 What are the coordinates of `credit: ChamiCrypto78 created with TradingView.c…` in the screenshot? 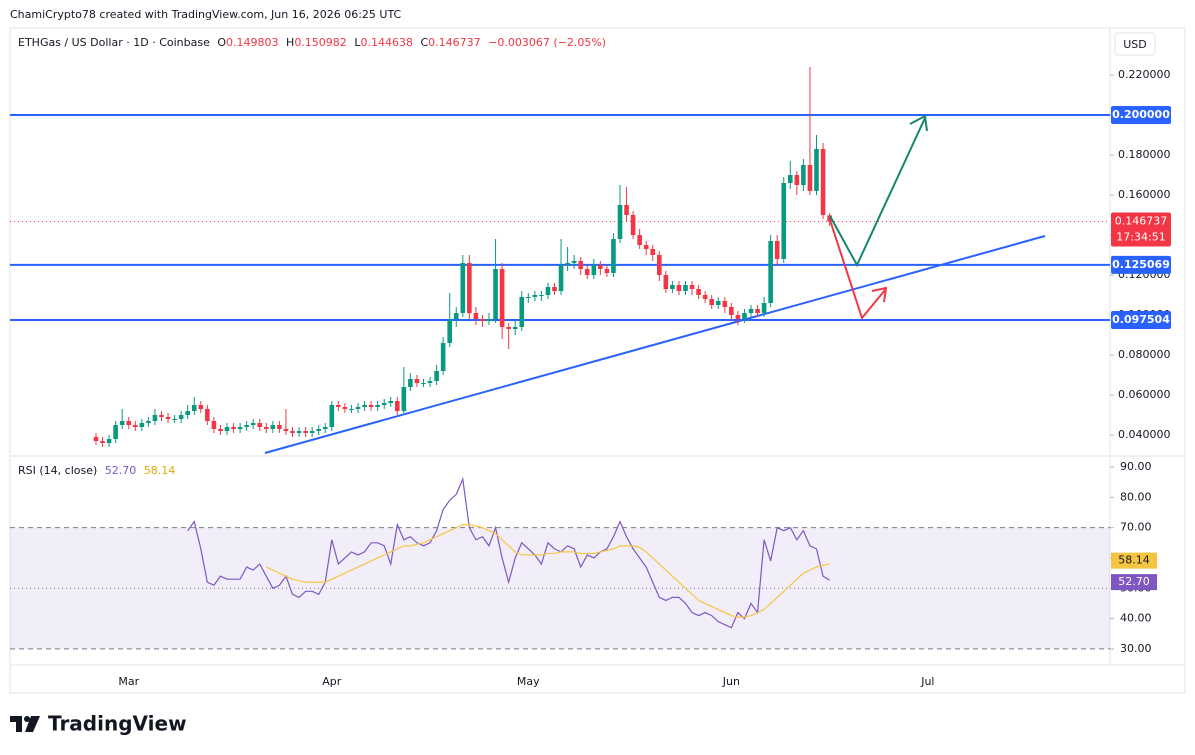 It's located at (206, 14).